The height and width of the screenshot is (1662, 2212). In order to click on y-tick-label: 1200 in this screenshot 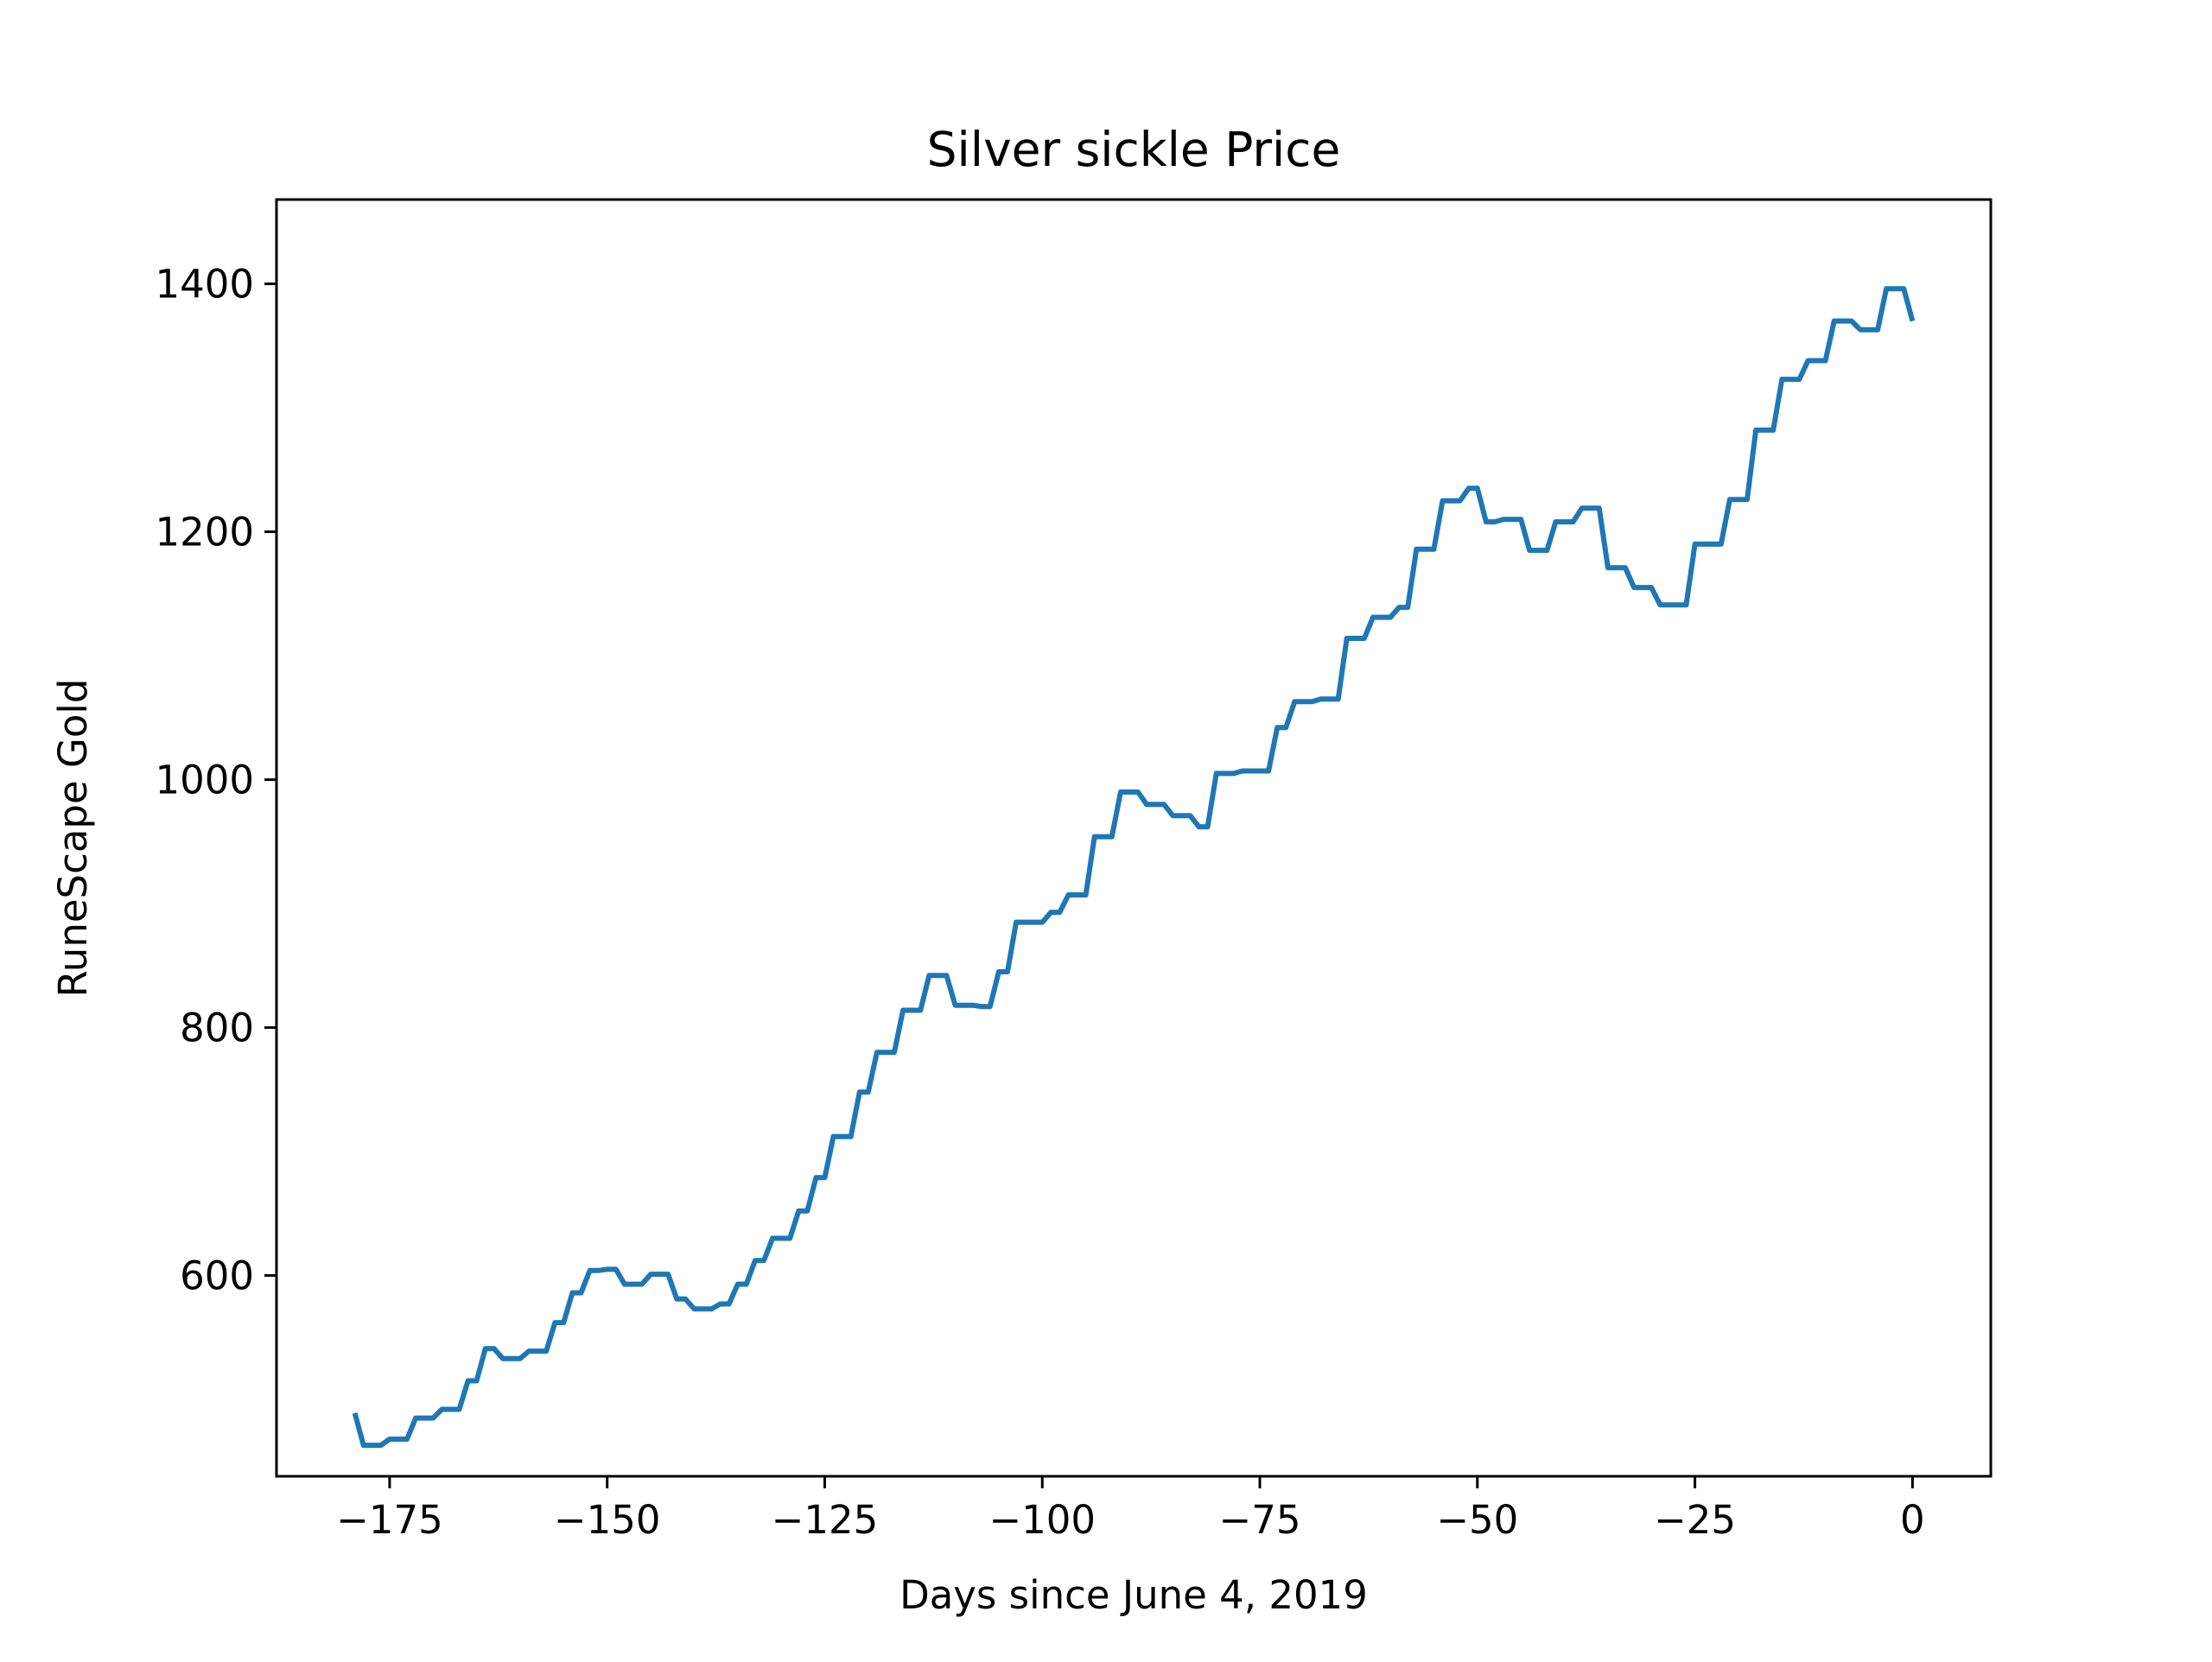, I will do `click(204, 532)`.